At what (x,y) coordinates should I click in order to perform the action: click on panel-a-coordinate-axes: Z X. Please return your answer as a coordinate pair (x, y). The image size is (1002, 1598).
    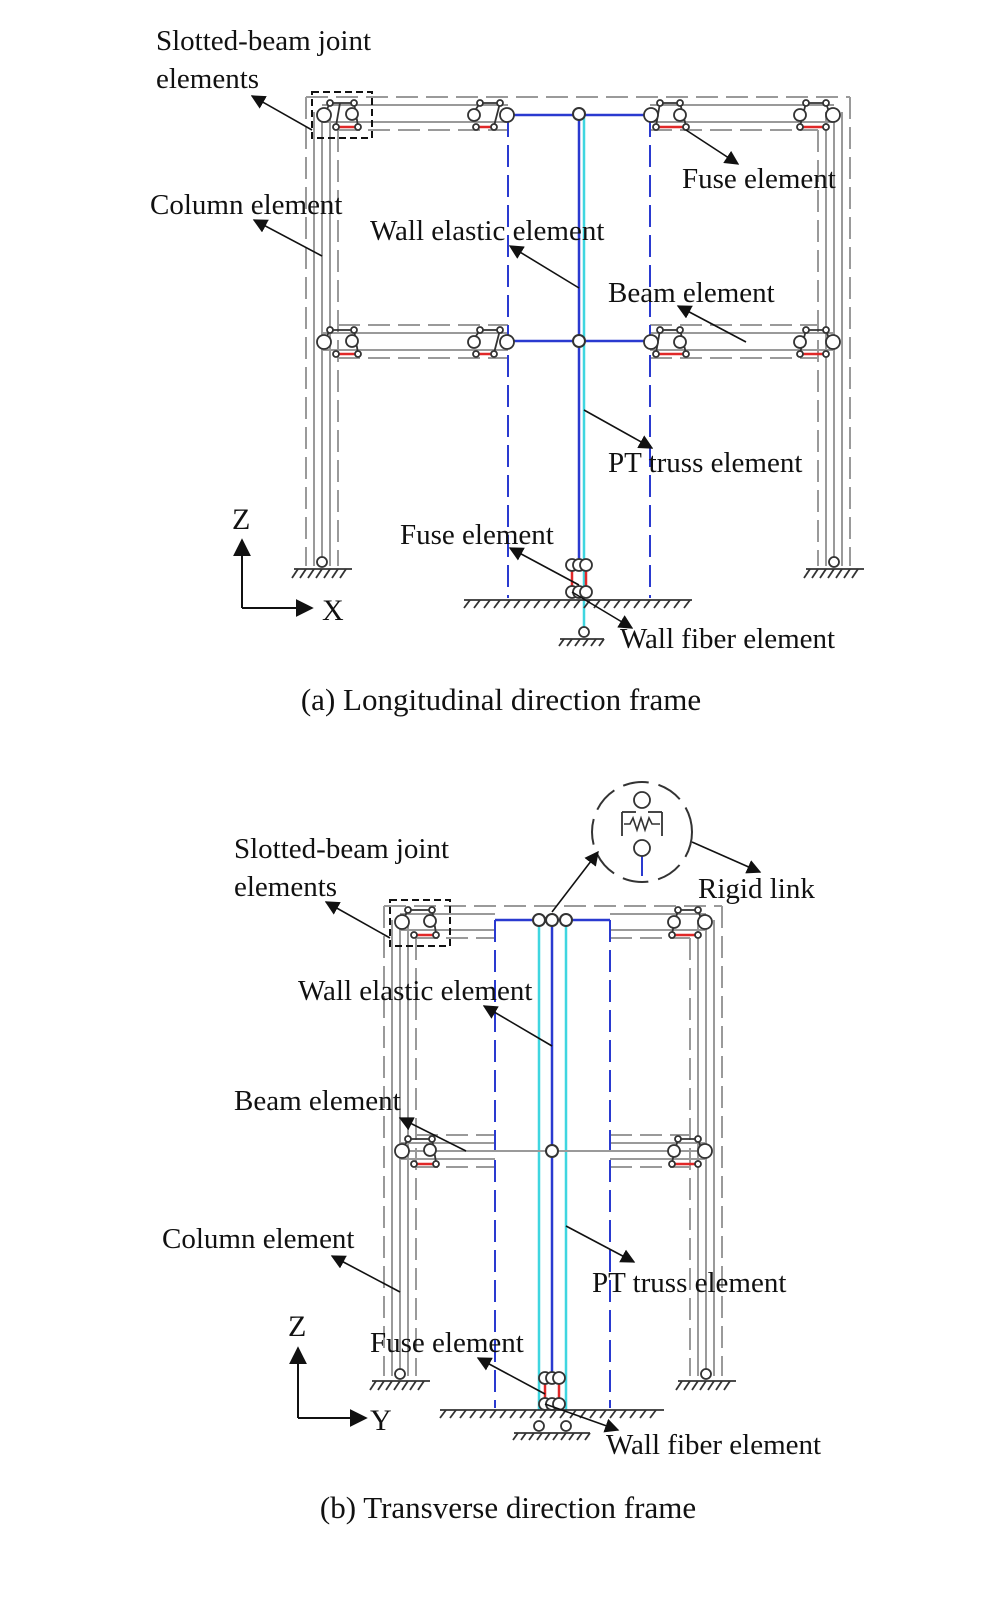
    Looking at the image, I should click on (288, 565).